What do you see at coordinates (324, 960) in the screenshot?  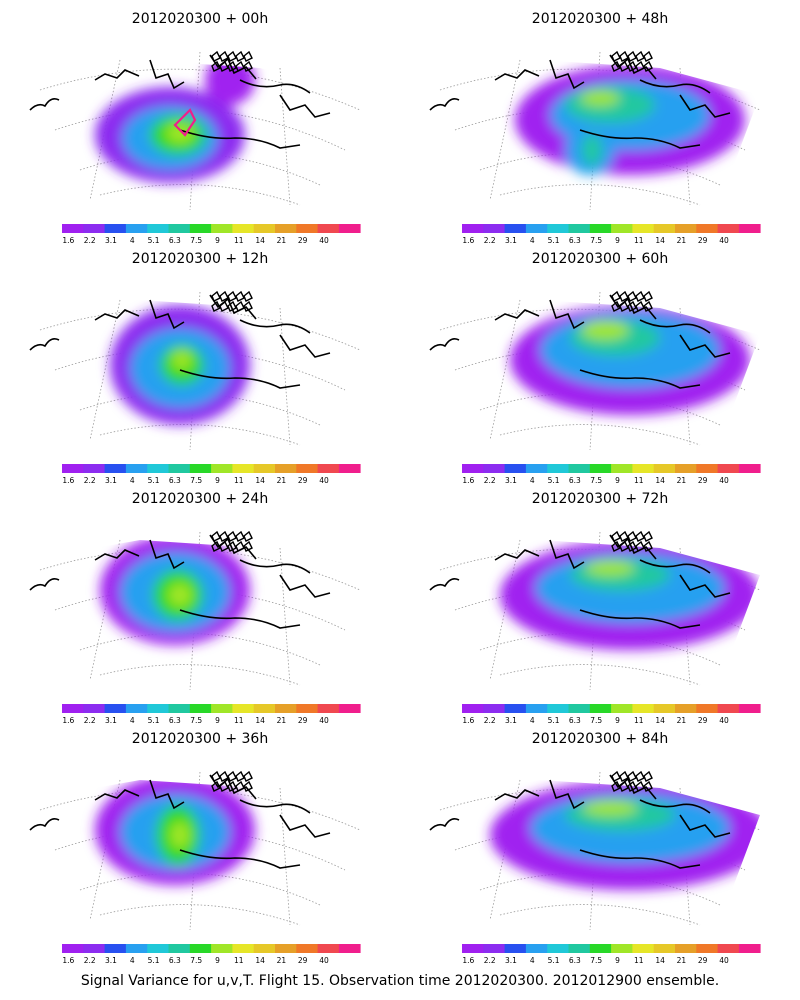 I see `colorbar-label: 40` at bounding box center [324, 960].